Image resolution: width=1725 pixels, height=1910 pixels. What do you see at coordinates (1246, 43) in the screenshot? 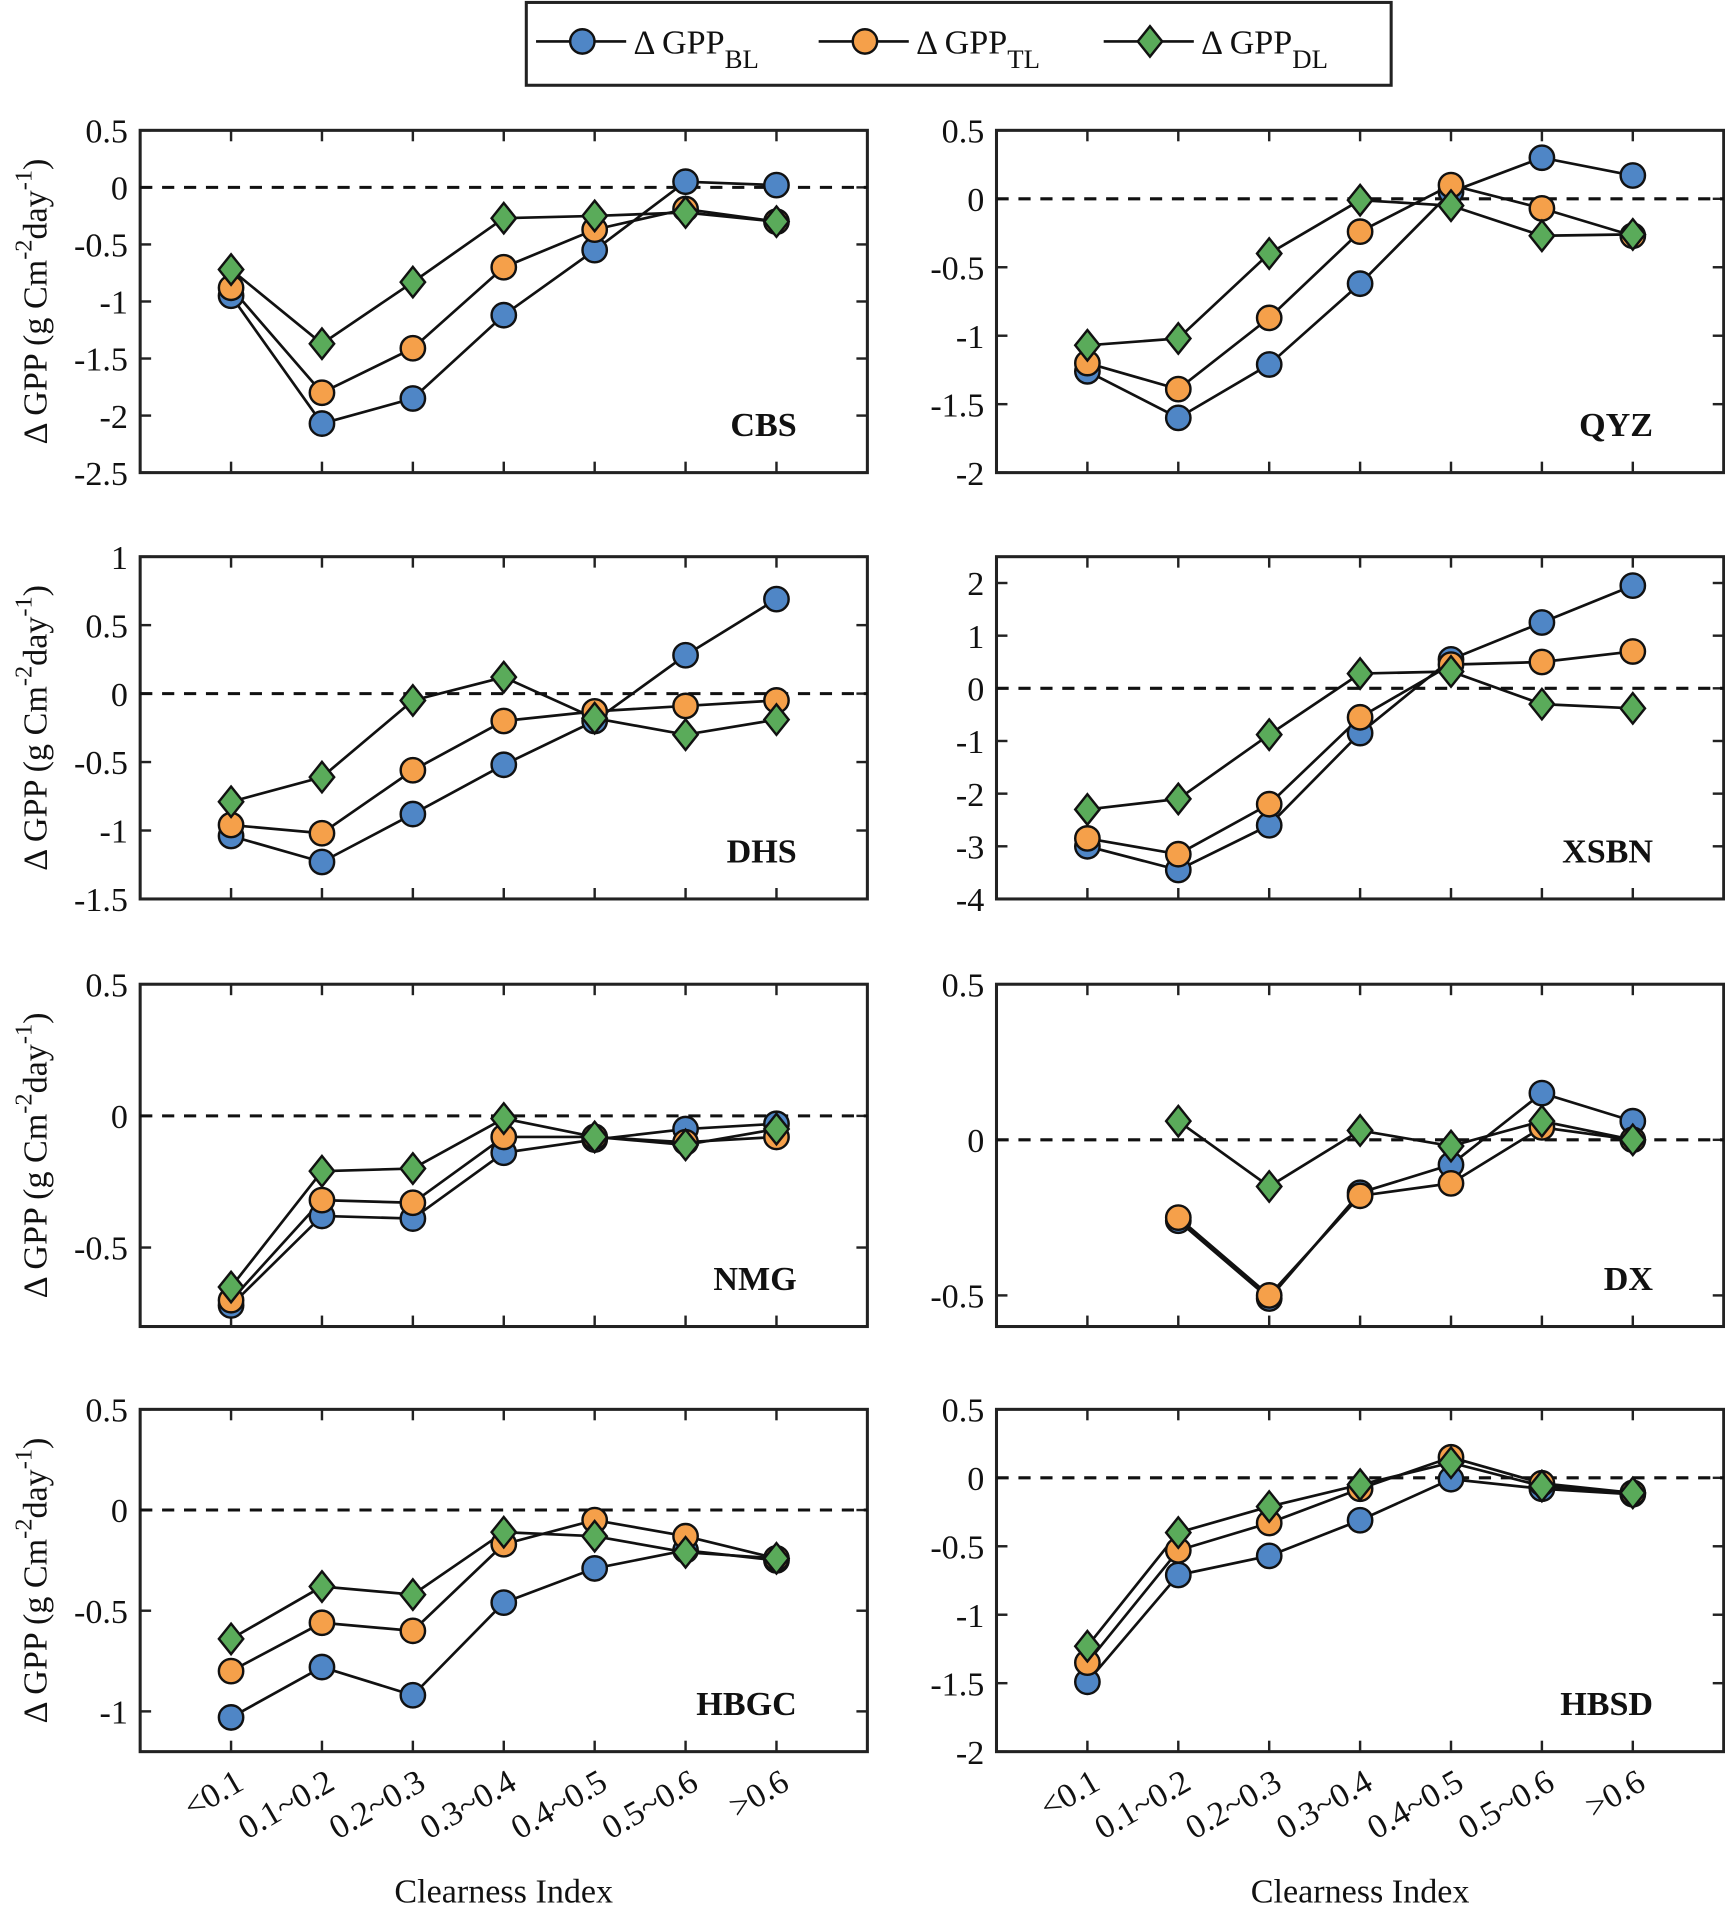
I see `legend-prefix: Δ GPP` at bounding box center [1246, 43].